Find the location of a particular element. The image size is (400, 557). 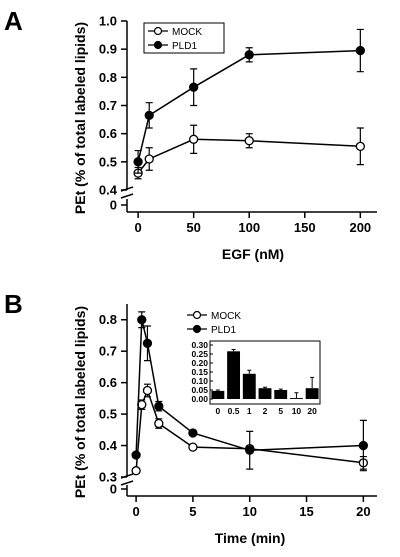

inset-x-tick-label: 1 is located at coordinates (249, 411).